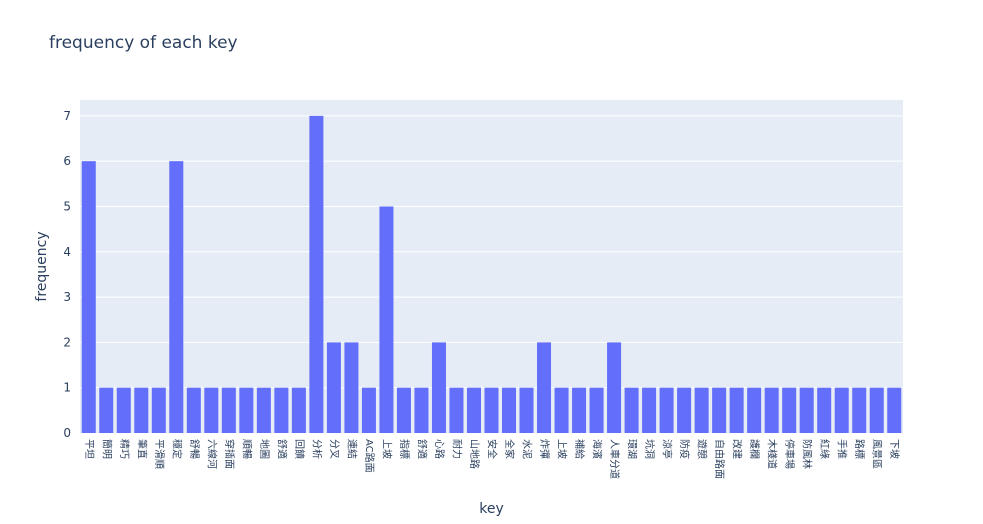 The height and width of the screenshot is (524, 983). I want to click on x-tick-label: 安全, so click(492, 449).